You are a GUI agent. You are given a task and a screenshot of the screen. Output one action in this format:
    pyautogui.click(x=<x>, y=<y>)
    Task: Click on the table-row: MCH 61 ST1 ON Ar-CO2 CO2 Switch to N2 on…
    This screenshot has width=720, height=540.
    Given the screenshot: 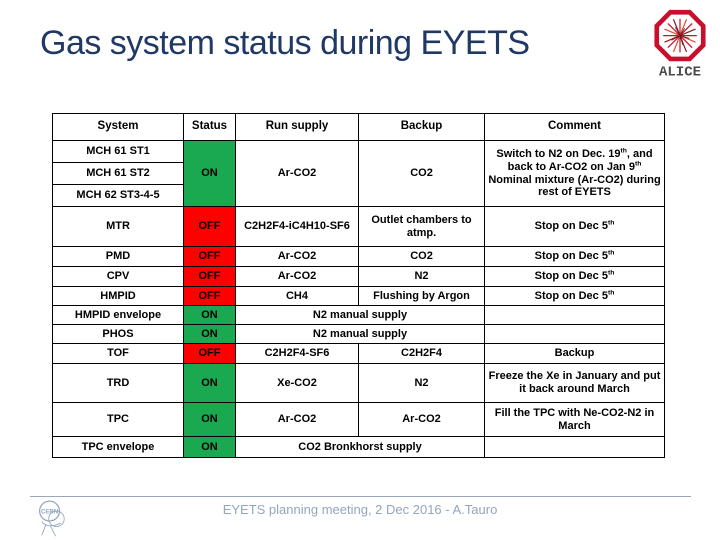 What is the action you would take?
    pyautogui.click(x=358, y=173)
    